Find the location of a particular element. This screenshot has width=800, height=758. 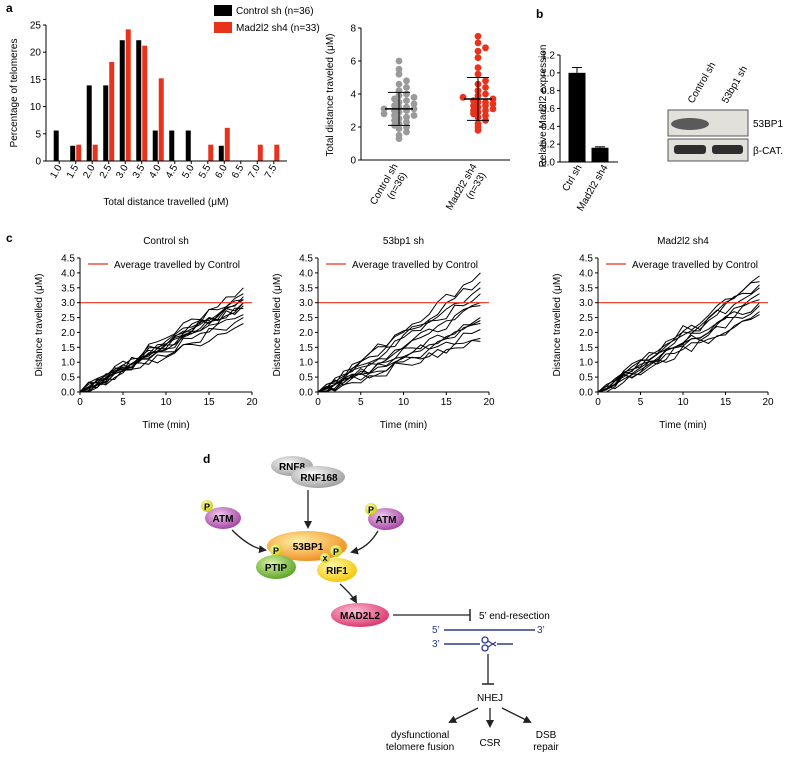

panel-label-c: c is located at coordinates (9, 238).